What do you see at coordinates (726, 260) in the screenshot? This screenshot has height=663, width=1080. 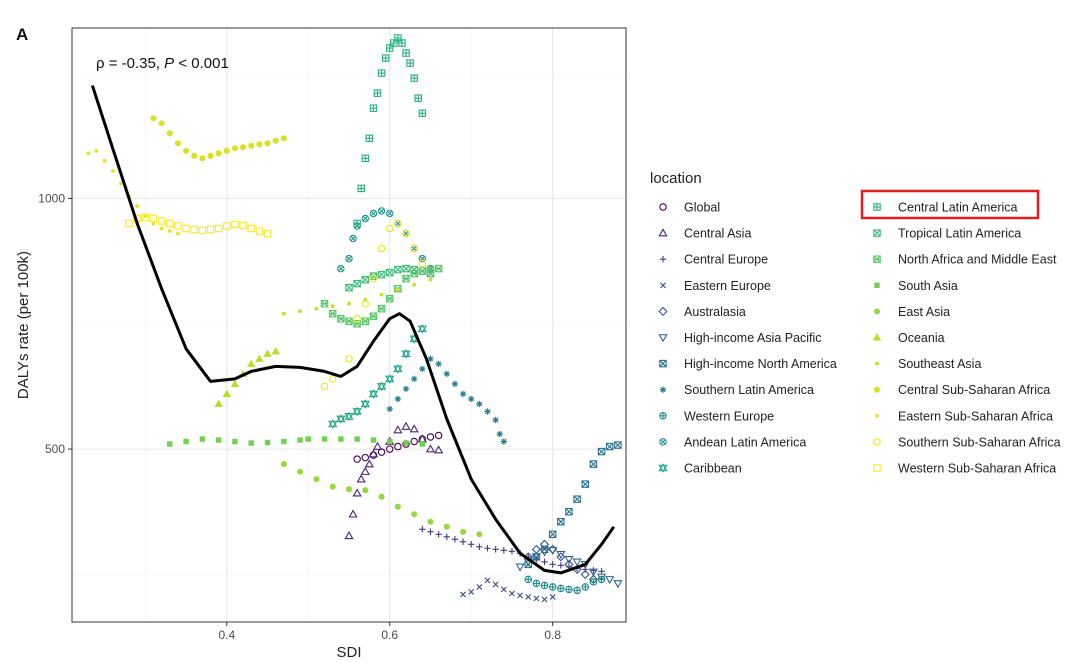 I see `legend-label: Central Europe` at bounding box center [726, 260].